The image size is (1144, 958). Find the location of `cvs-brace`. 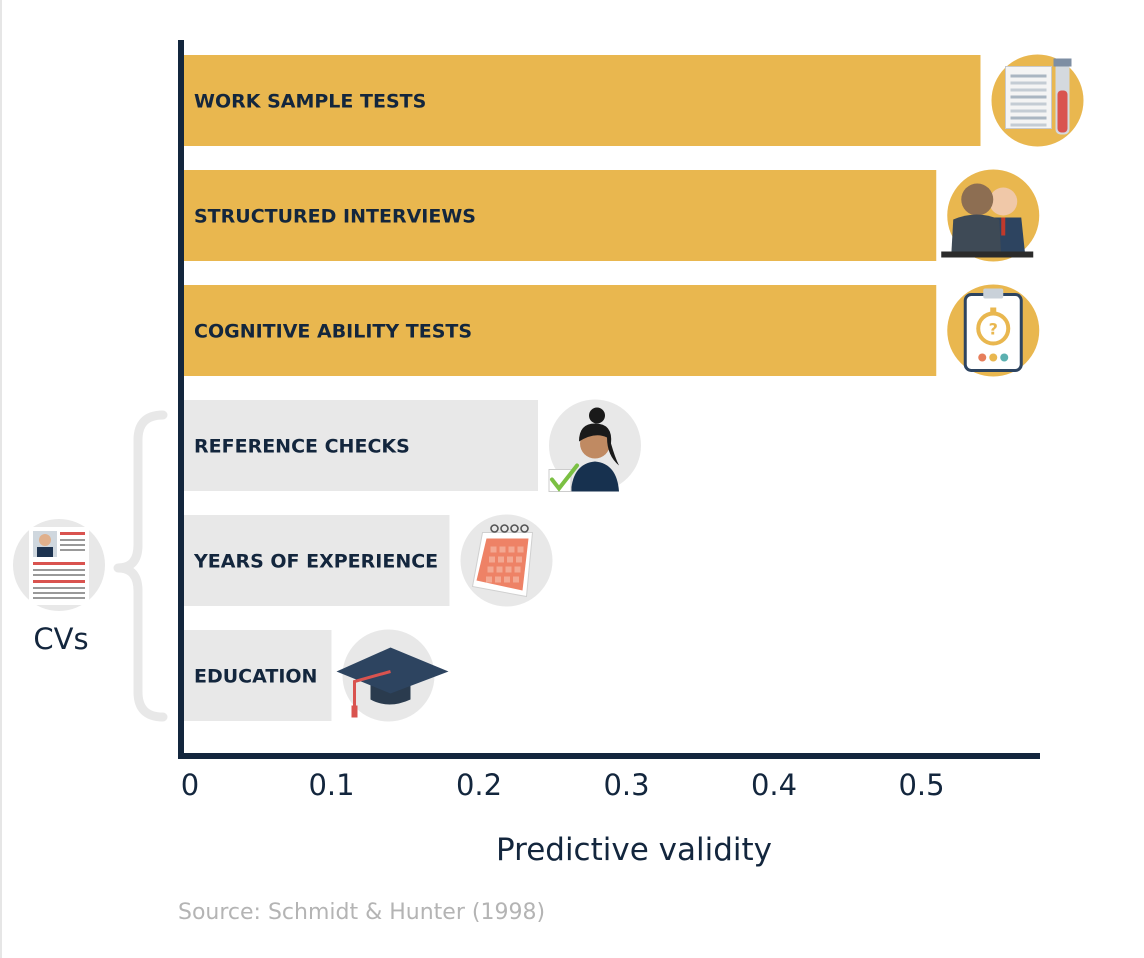

cvs-brace is located at coordinates (140, 566).